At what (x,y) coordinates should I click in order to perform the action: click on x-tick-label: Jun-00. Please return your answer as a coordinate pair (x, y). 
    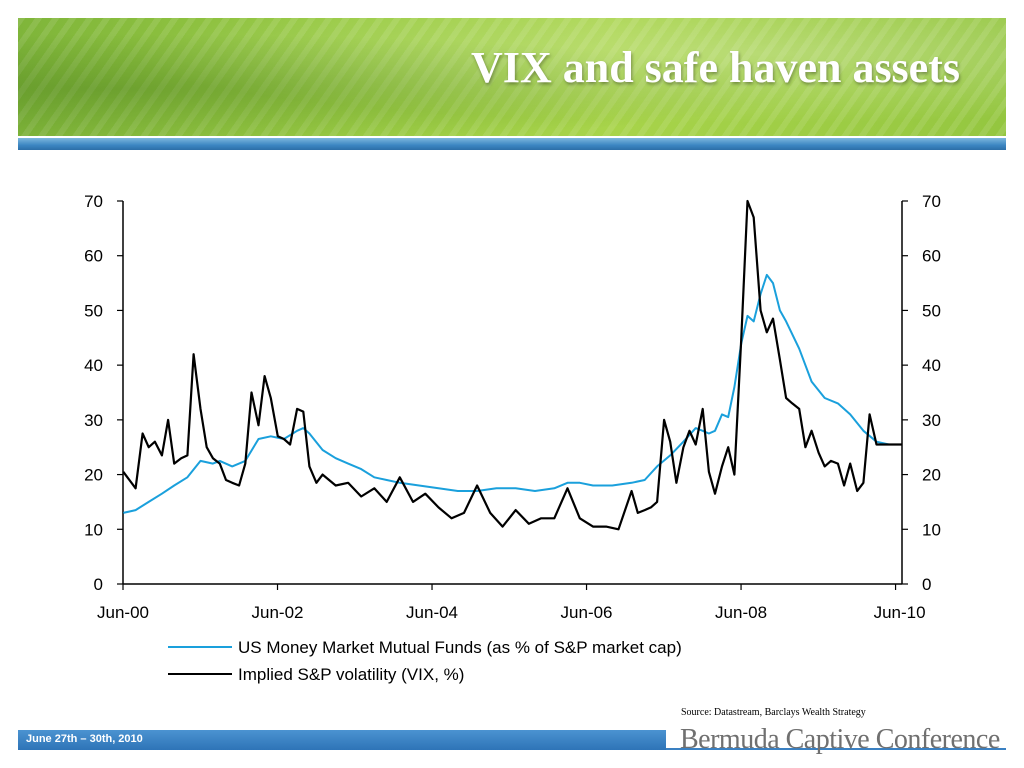
    Looking at the image, I should click on (123, 612).